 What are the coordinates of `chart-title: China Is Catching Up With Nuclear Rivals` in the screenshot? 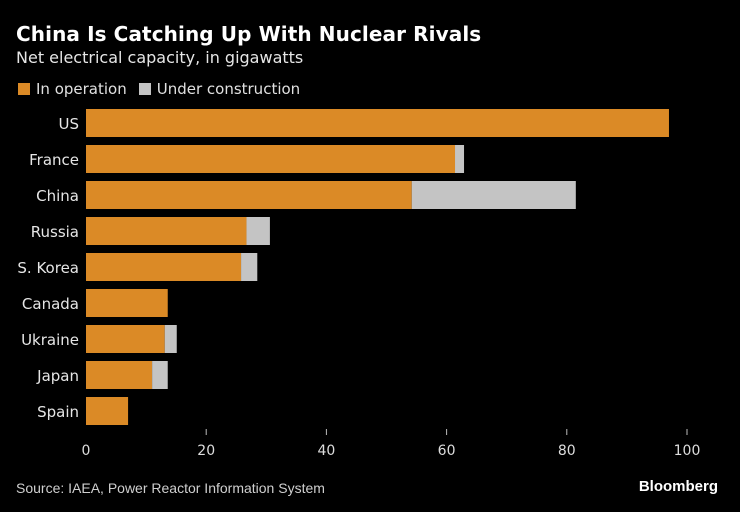 It's located at (249, 34).